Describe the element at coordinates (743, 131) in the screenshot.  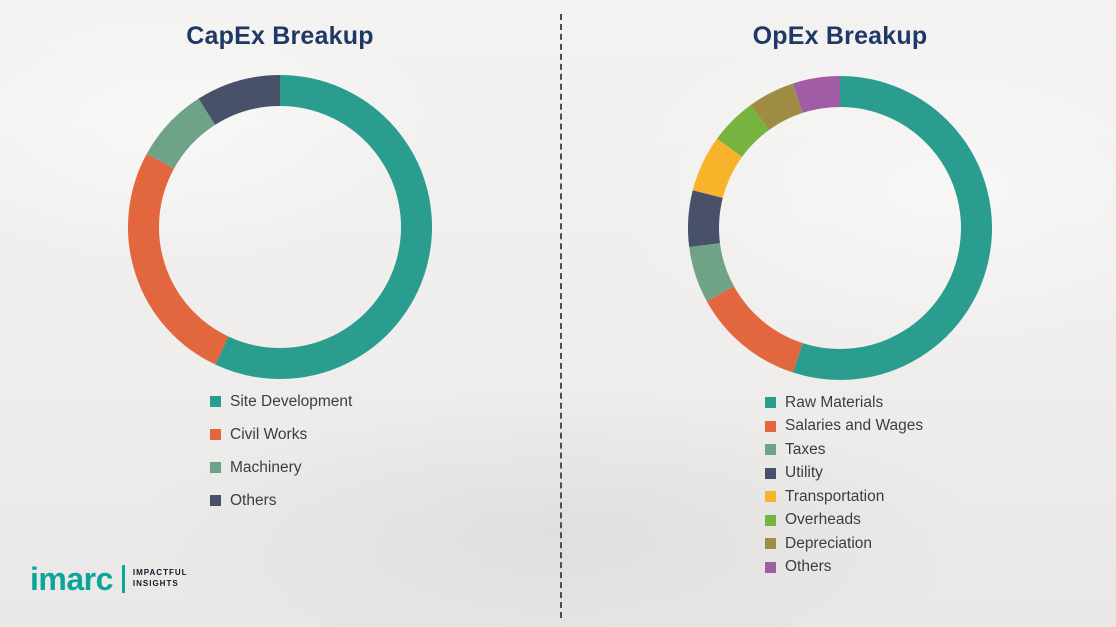
I see `donut-segment-overheads` at that location.